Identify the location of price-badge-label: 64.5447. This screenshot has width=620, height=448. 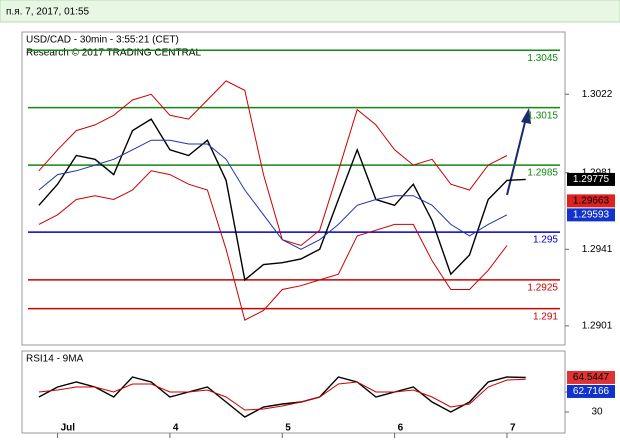
(591, 377).